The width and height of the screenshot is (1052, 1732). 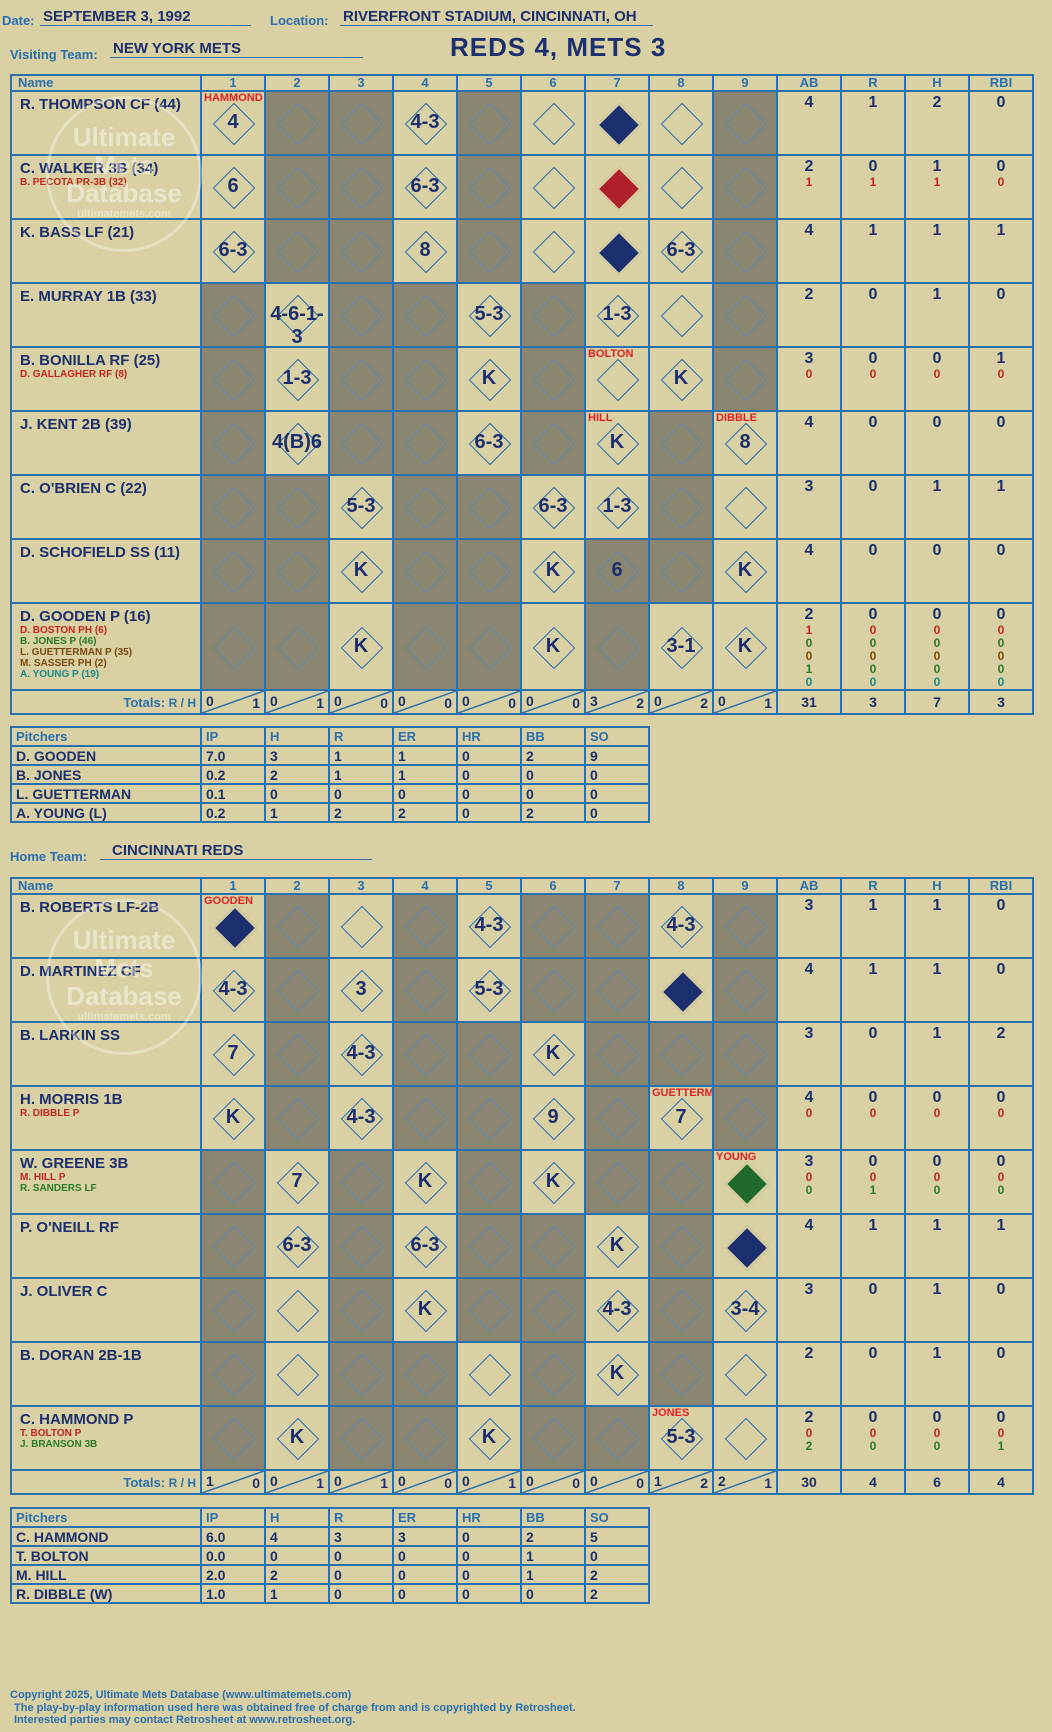 I want to click on substitute-name: M. HILL P, so click(x=43, y=1177).